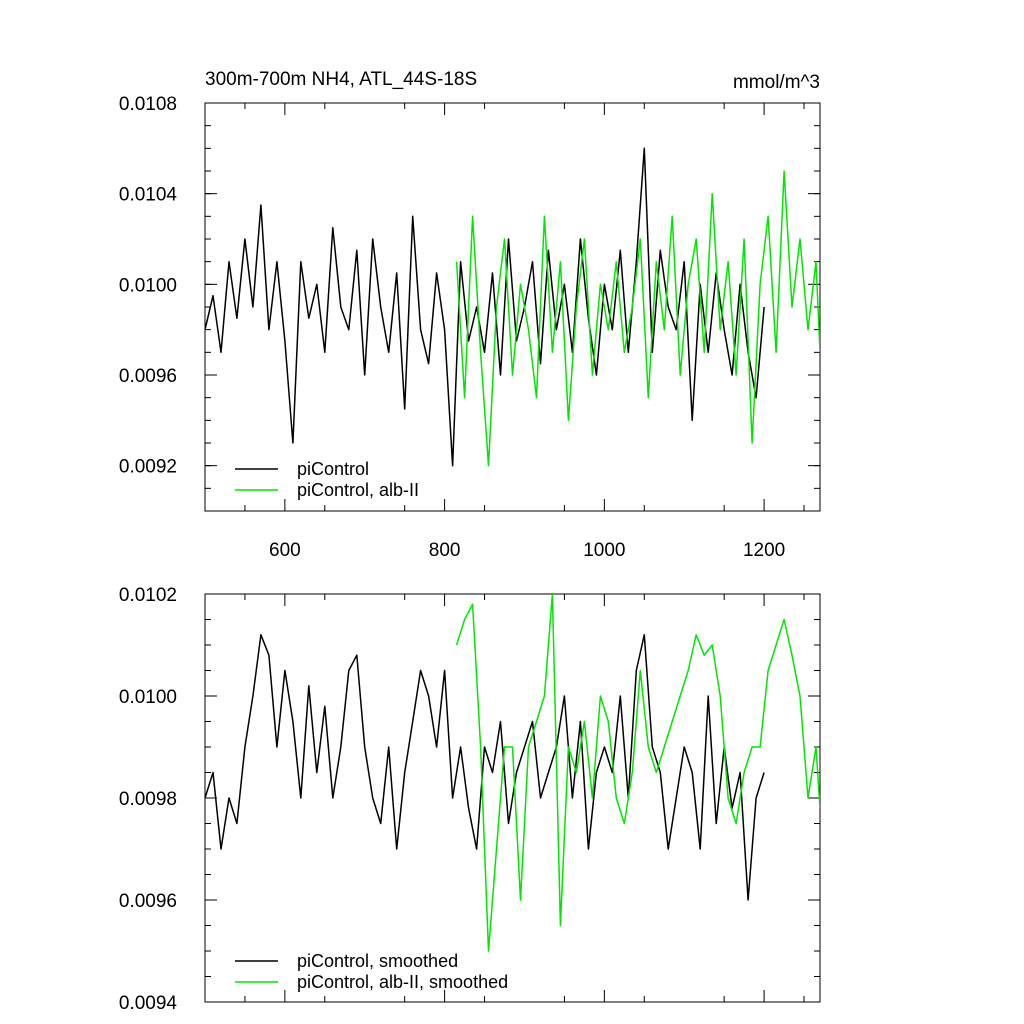 This screenshot has height=1024, width=1024. What do you see at coordinates (402, 982) in the screenshot?
I see `legend-label-1: piControl, alb-II, smoothed` at bounding box center [402, 982].